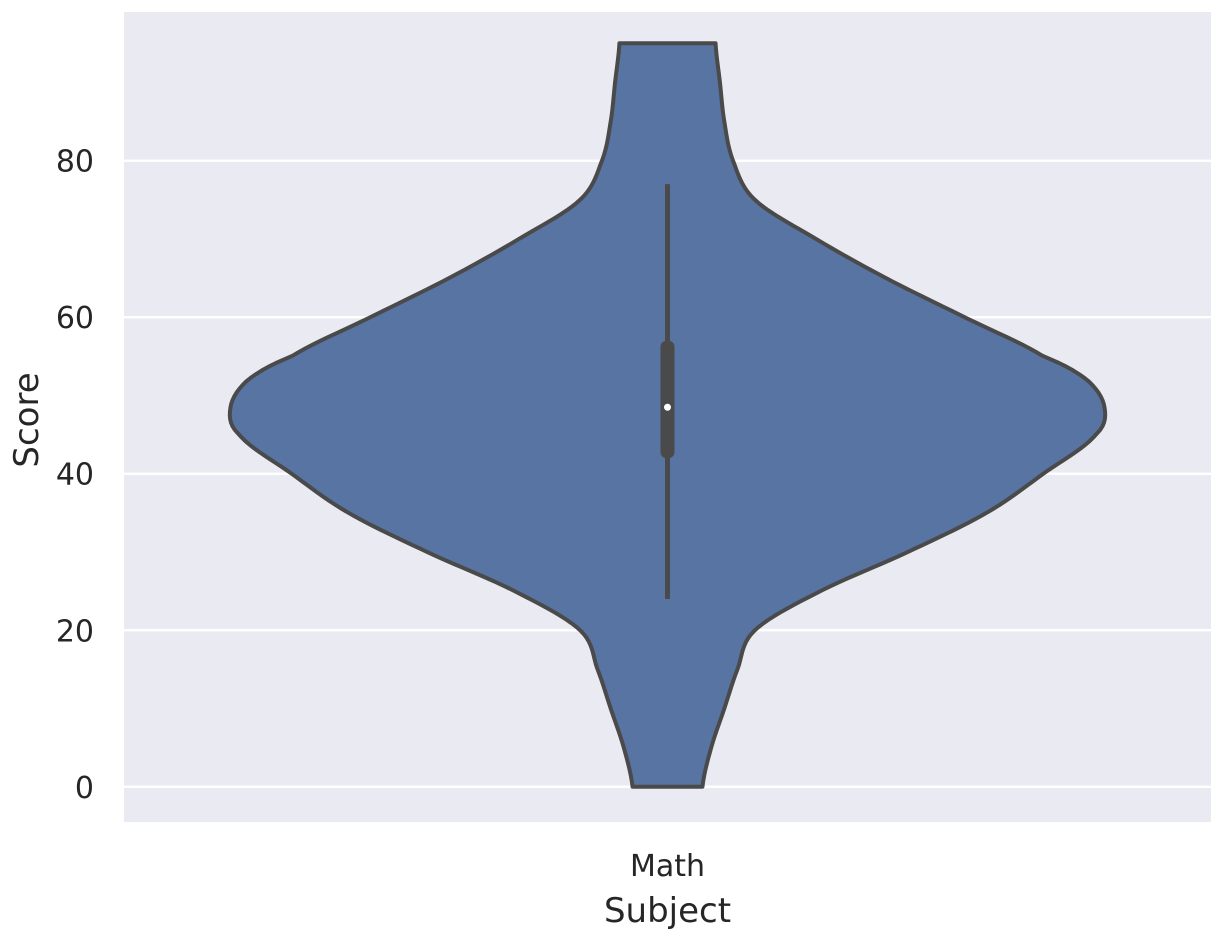 This screenshot has width=1222, height=944. I want to click on x-axis-ticks: Math, so click(667, 866).